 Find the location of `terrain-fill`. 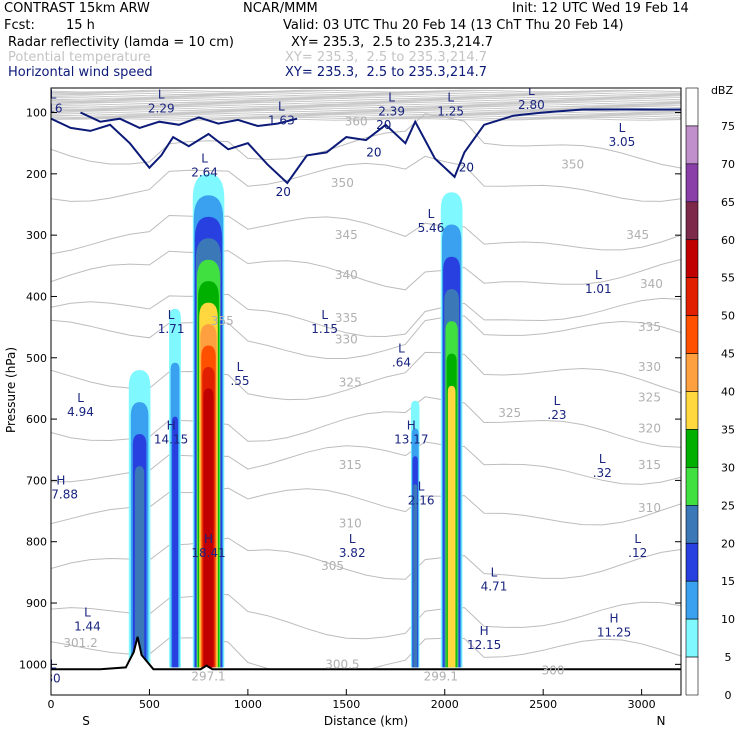

terrain-fill is located at coordinates (366, 665).